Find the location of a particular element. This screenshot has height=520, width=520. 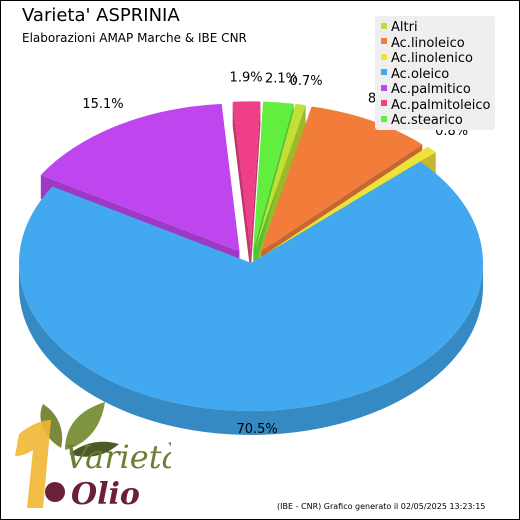

legend-item: Ac.linoleico is located at coordinates (423, 44).